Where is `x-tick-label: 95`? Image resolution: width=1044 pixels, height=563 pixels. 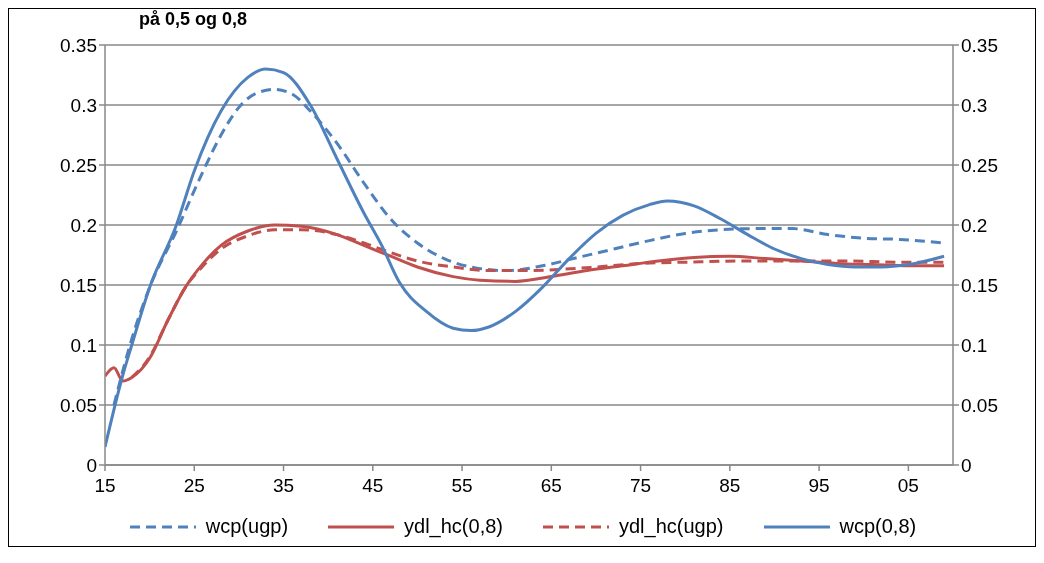
x-tick-label: 95 is located at coordinates (819, 486).